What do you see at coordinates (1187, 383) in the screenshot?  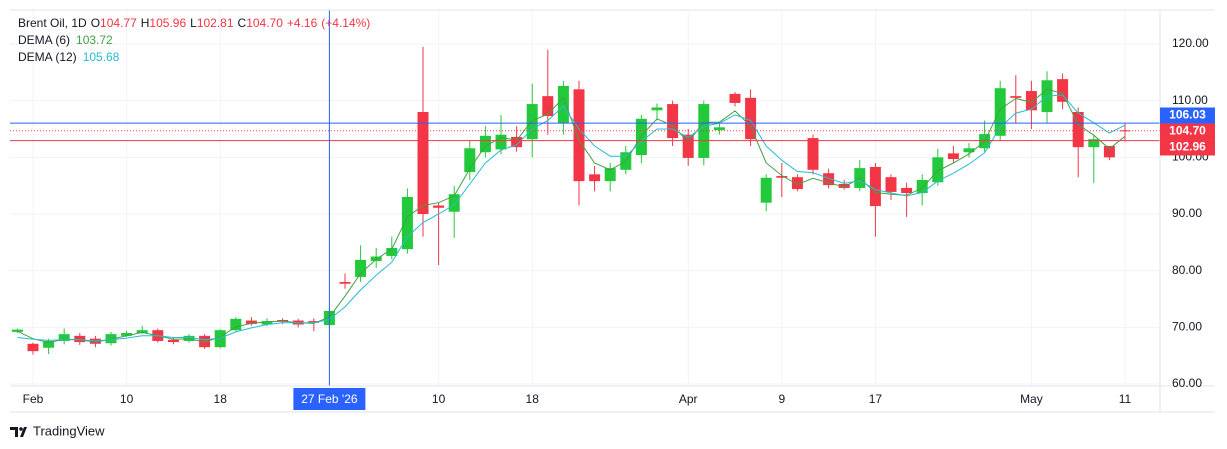 I see `y-tick-label: 60.00` at bounding box center [1187, 383].